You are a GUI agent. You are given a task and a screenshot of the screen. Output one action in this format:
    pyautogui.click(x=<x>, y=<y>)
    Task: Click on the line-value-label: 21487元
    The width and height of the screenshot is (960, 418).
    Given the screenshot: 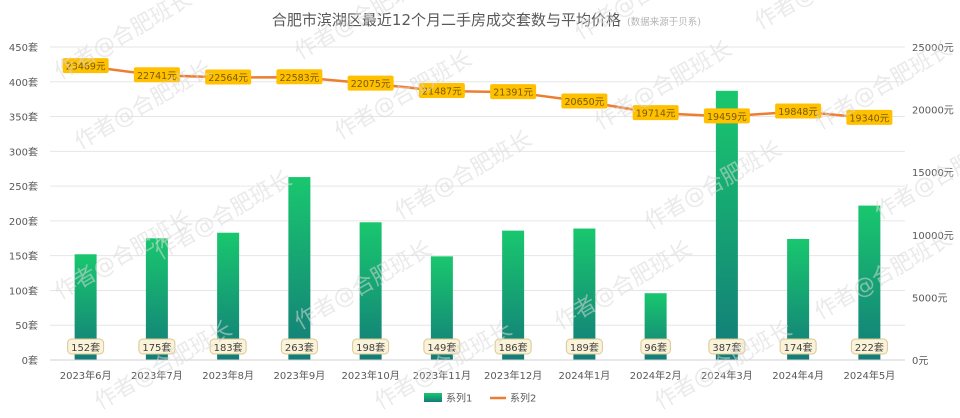 What is the action you would take?
    pyautogui.click(x=442, y=91)
    